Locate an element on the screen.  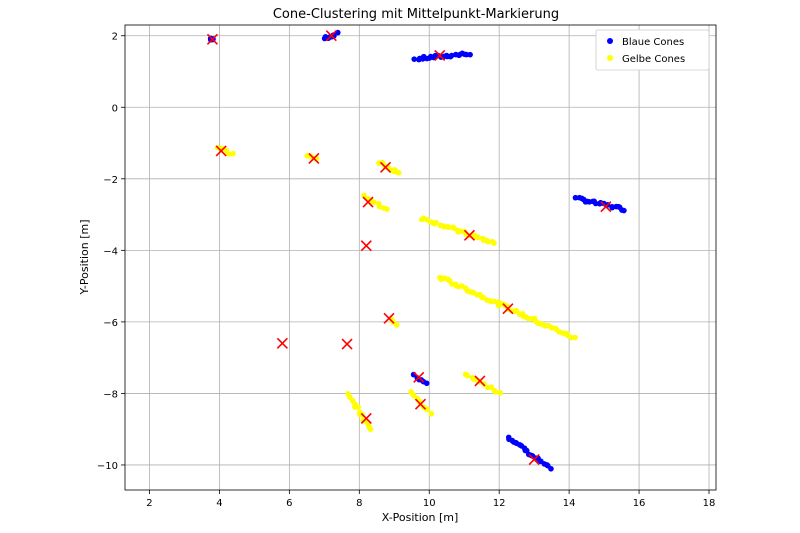
y-tick-label: −4 is located at coordinates (110, 251).